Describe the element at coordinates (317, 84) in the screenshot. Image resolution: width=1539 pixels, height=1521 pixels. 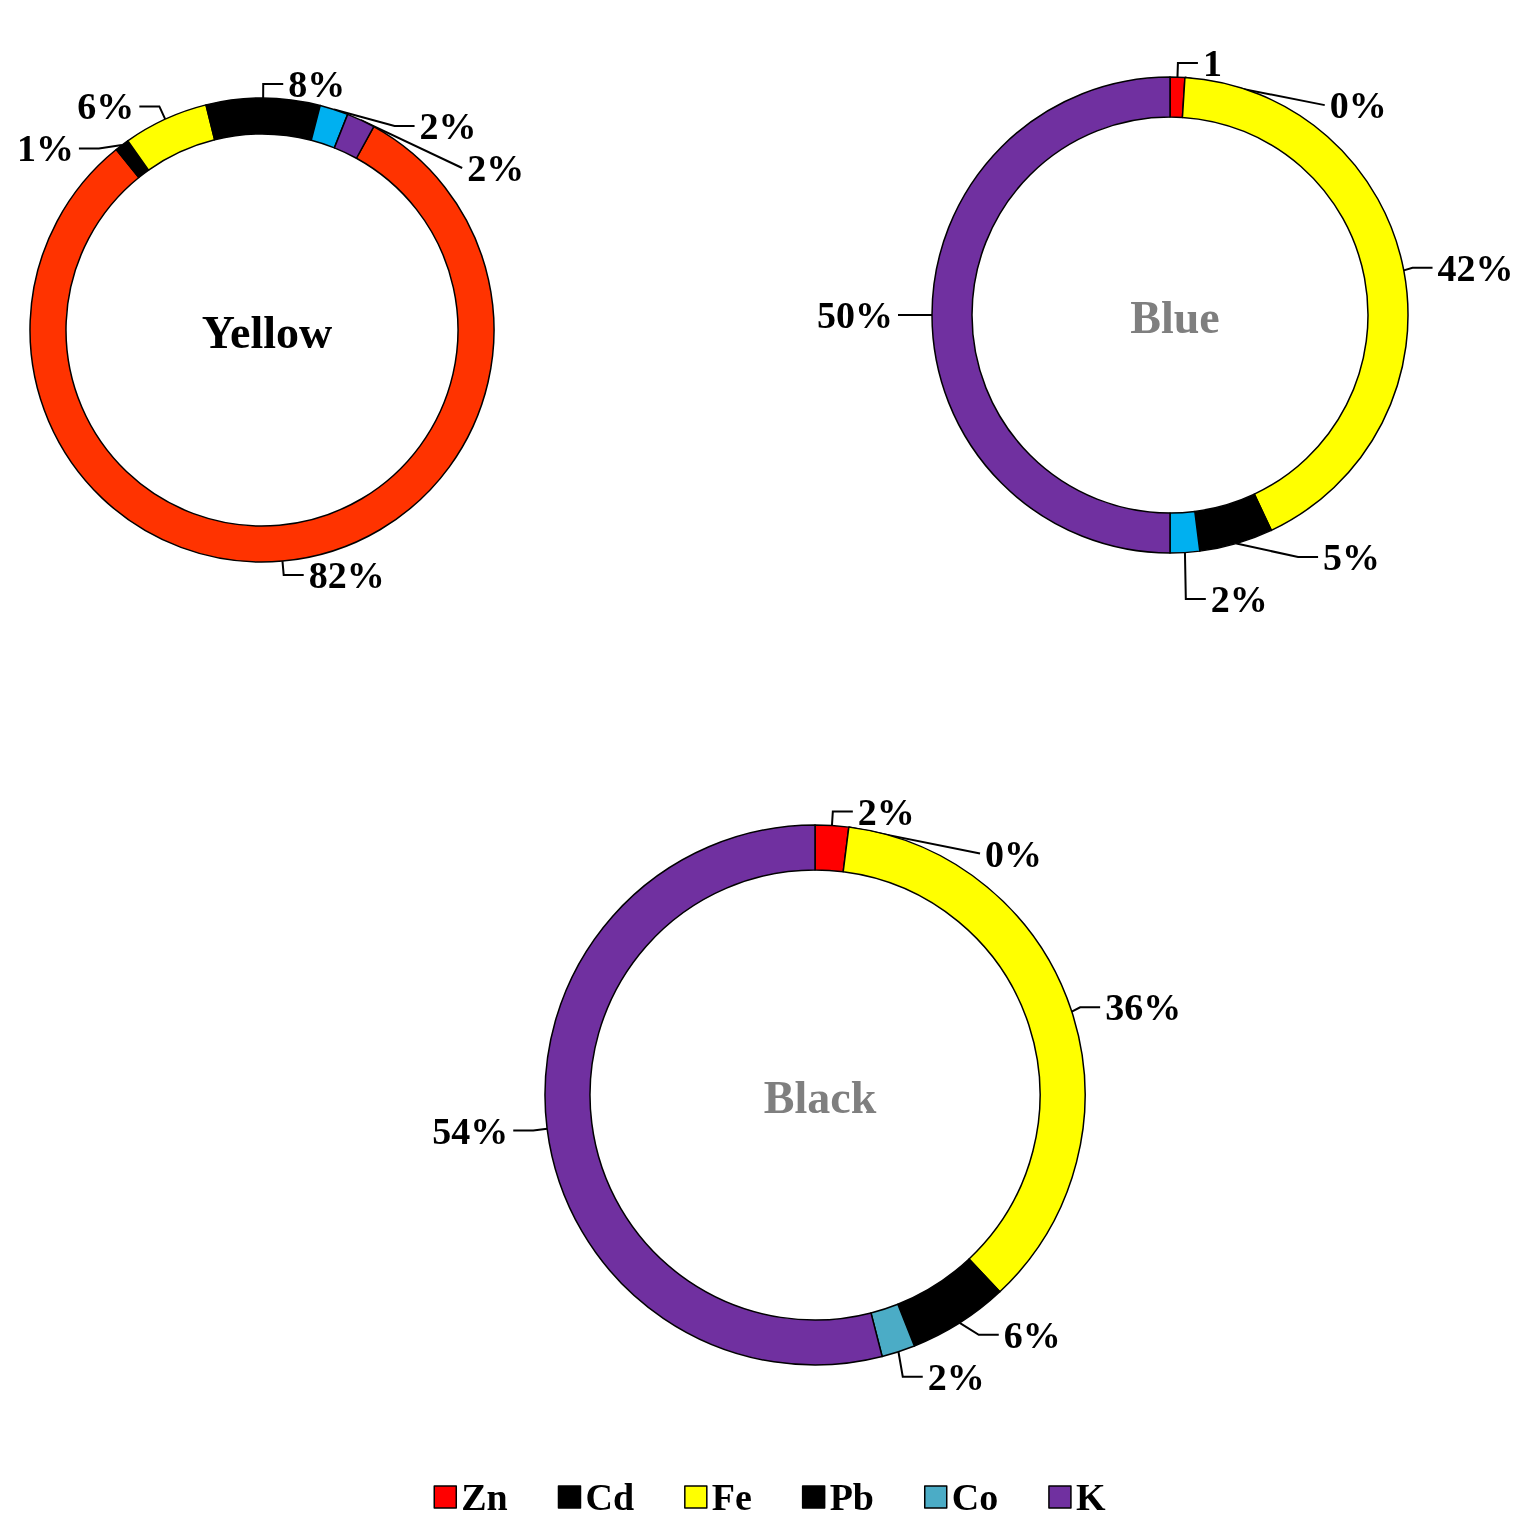
I see `data-label: 8%` at that location.